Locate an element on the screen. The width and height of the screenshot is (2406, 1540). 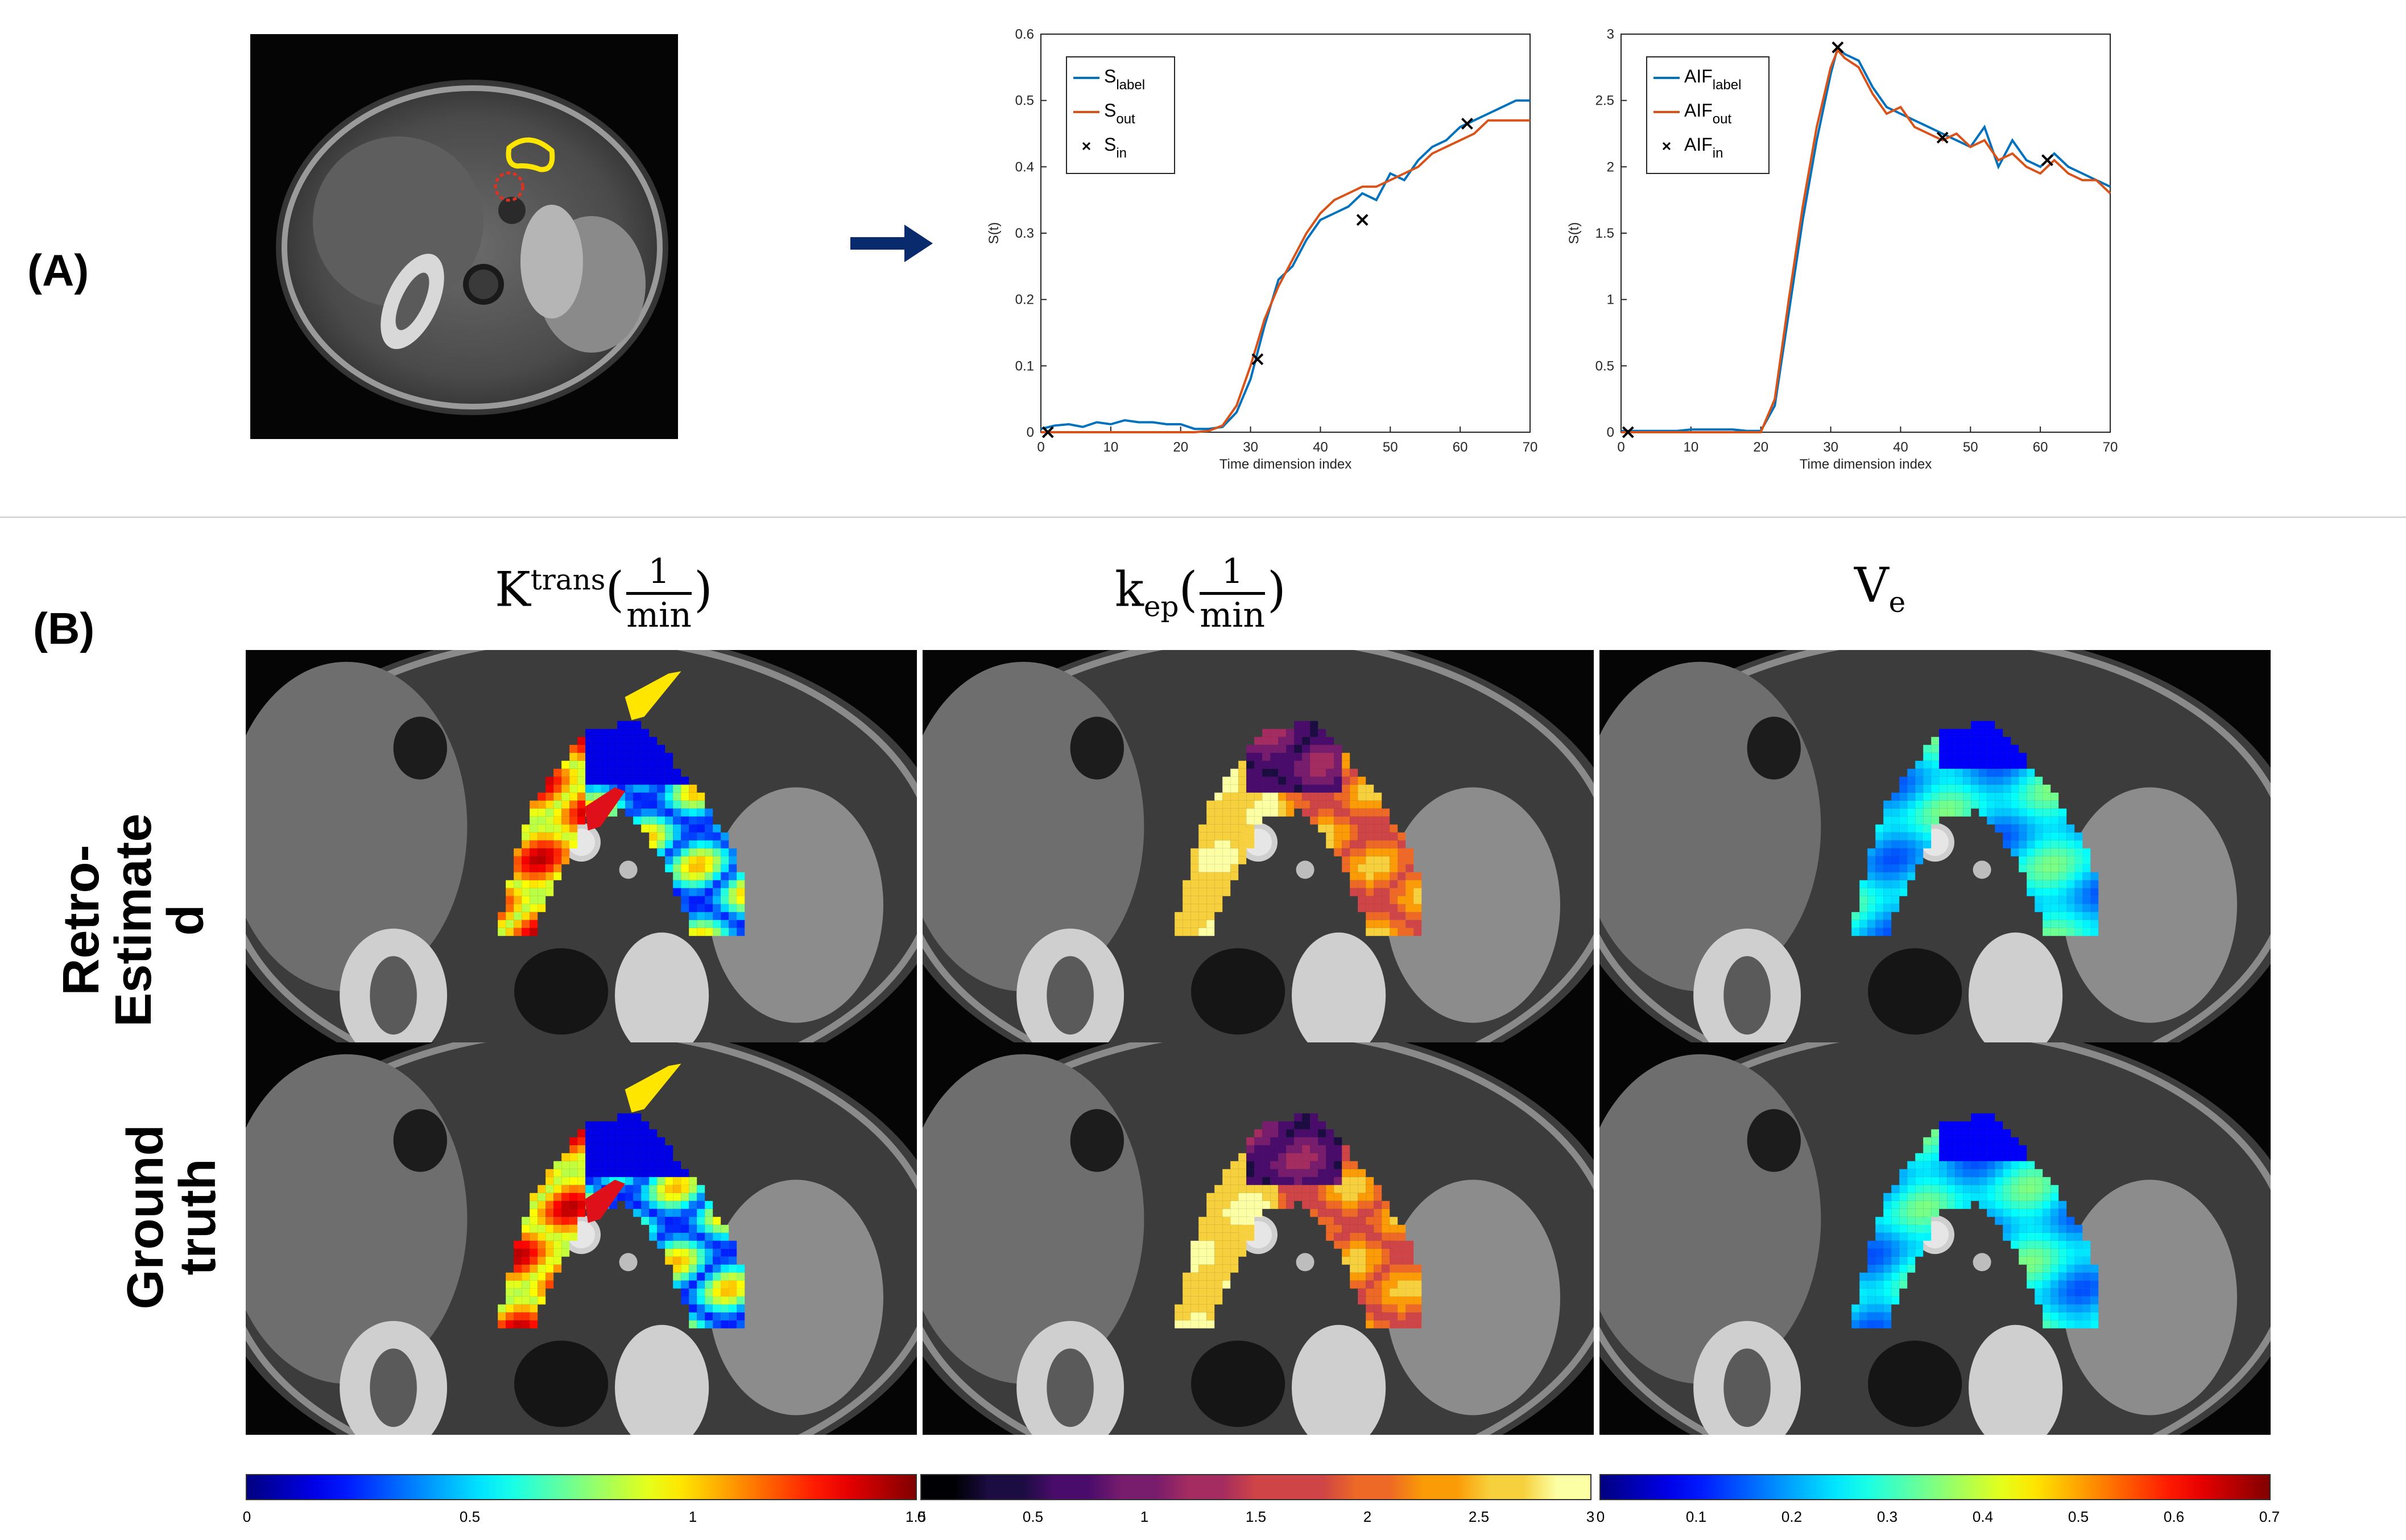
colorbar-tick-label: 2 is located at coordinates (1368, 1516).